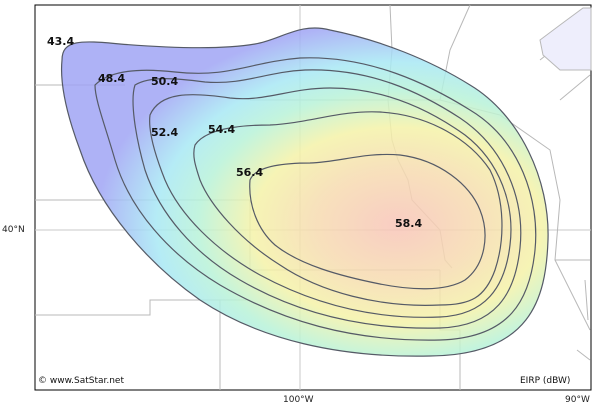  Describe the element at coordinates (545, 222) in the screenshot. I see `border-mississippi` at that location.